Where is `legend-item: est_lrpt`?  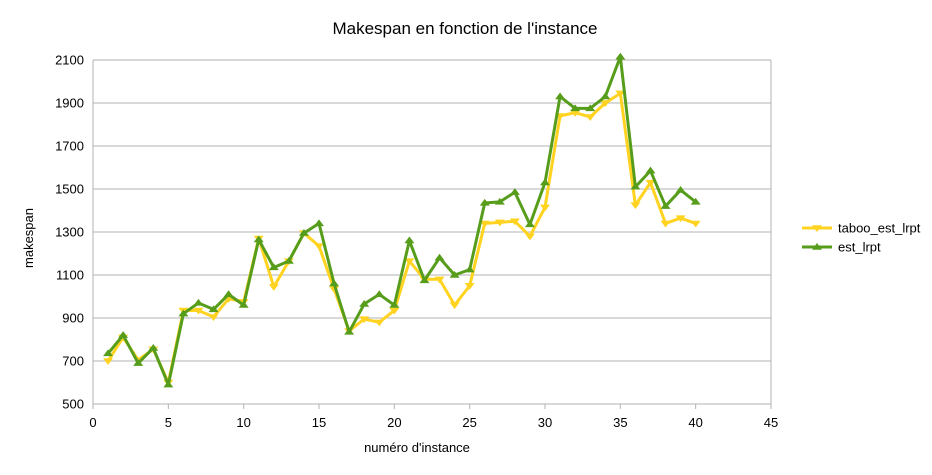
legend-item: est_lrpt is located at coordinates (841, 247).